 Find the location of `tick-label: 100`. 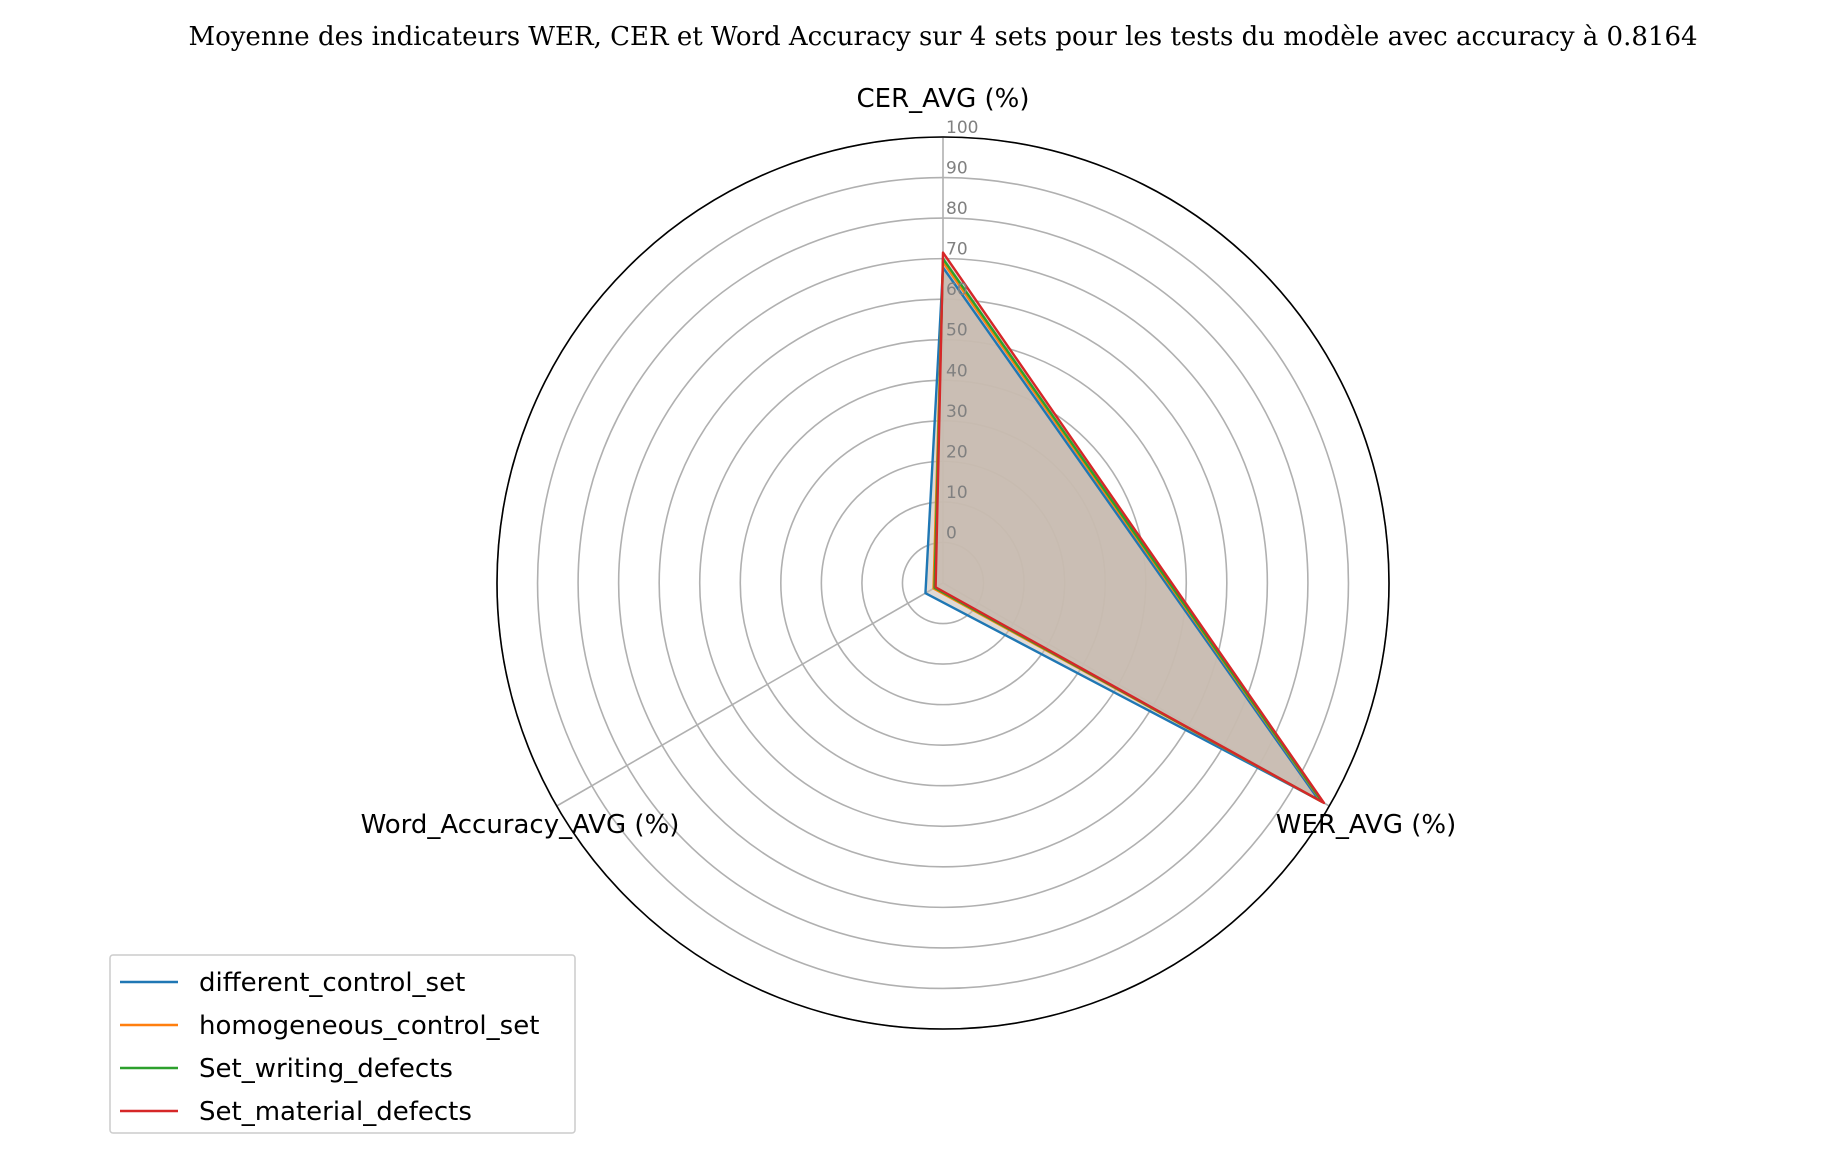

tick-label: 100 is located at coordinates (962, 128).